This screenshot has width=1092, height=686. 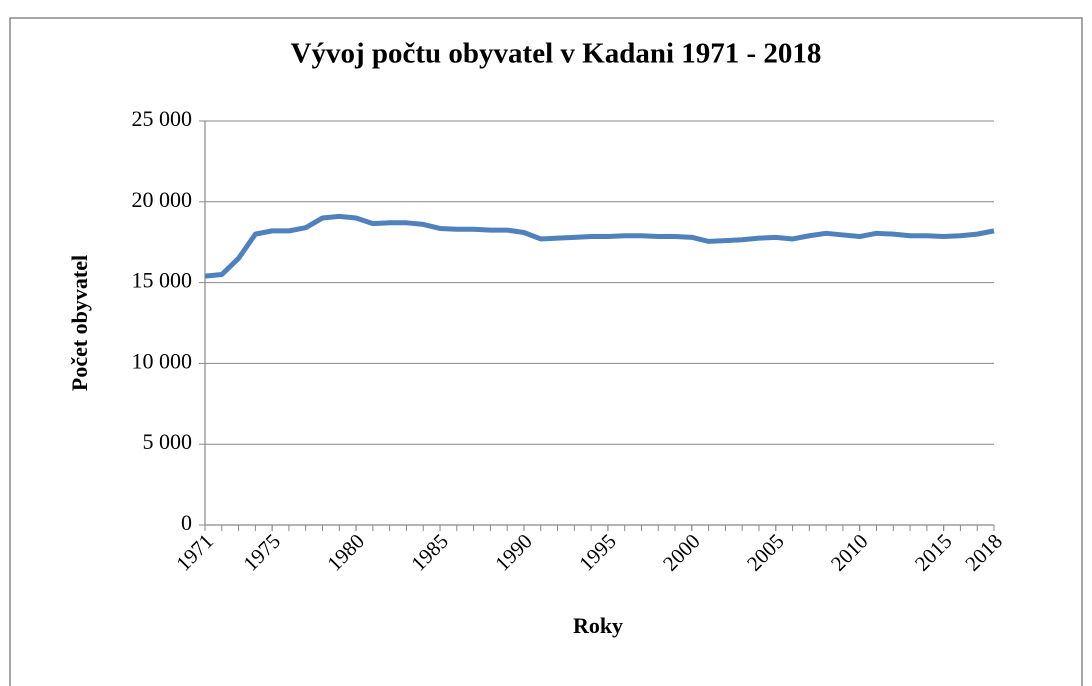 I want to click on data-line, so click(x=599, y=246).